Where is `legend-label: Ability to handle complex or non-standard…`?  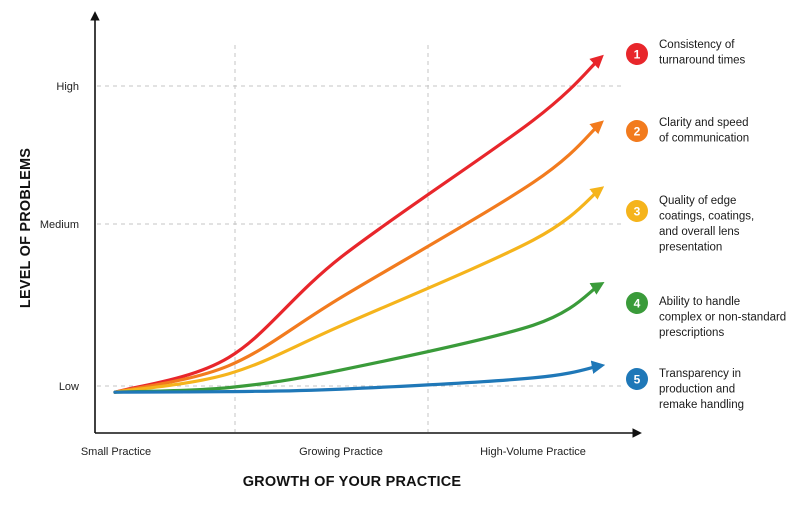 legend-label: Ability to handle complex or non-standard… is located at coordinates (722, 317).